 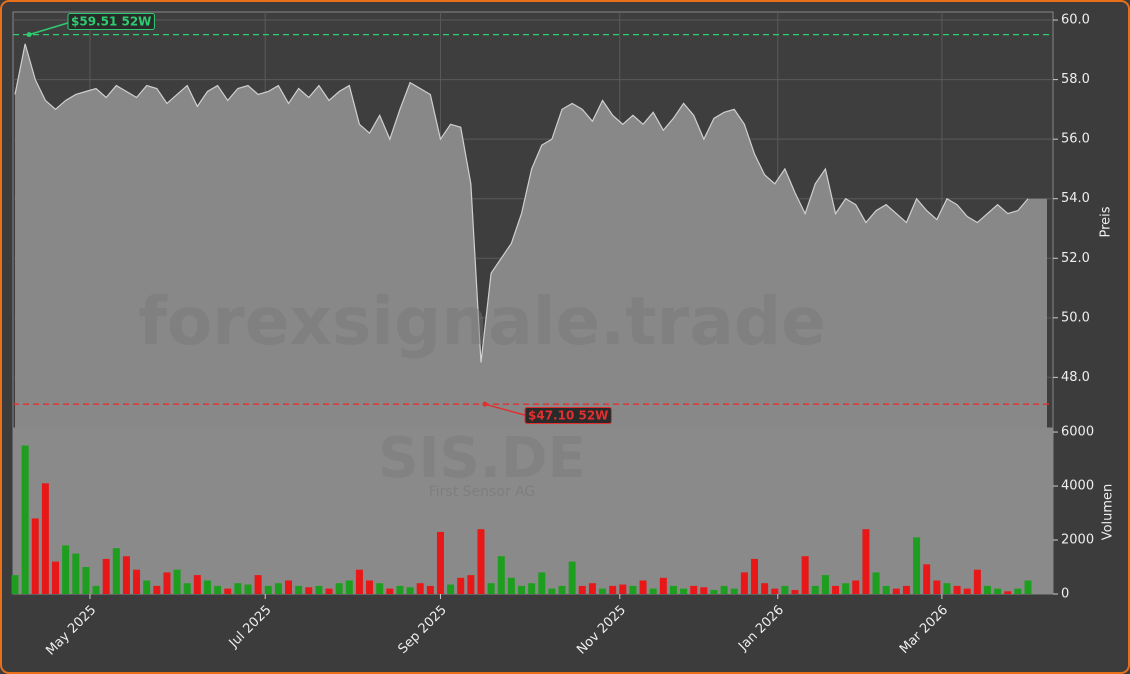 I want to click on y-tick-label: 48.0, so click(x=1075, y=377).